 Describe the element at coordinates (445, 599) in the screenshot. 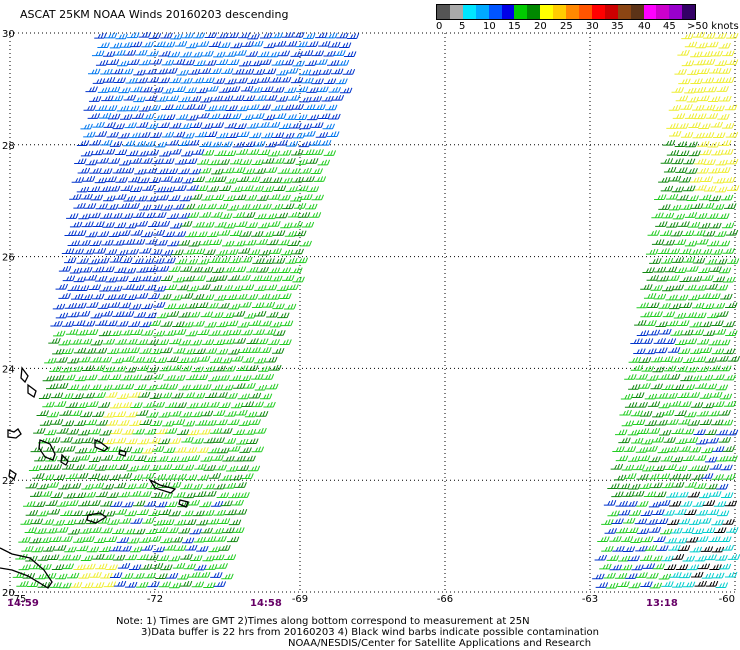

I see `lon-tick-label: -66` at that location.